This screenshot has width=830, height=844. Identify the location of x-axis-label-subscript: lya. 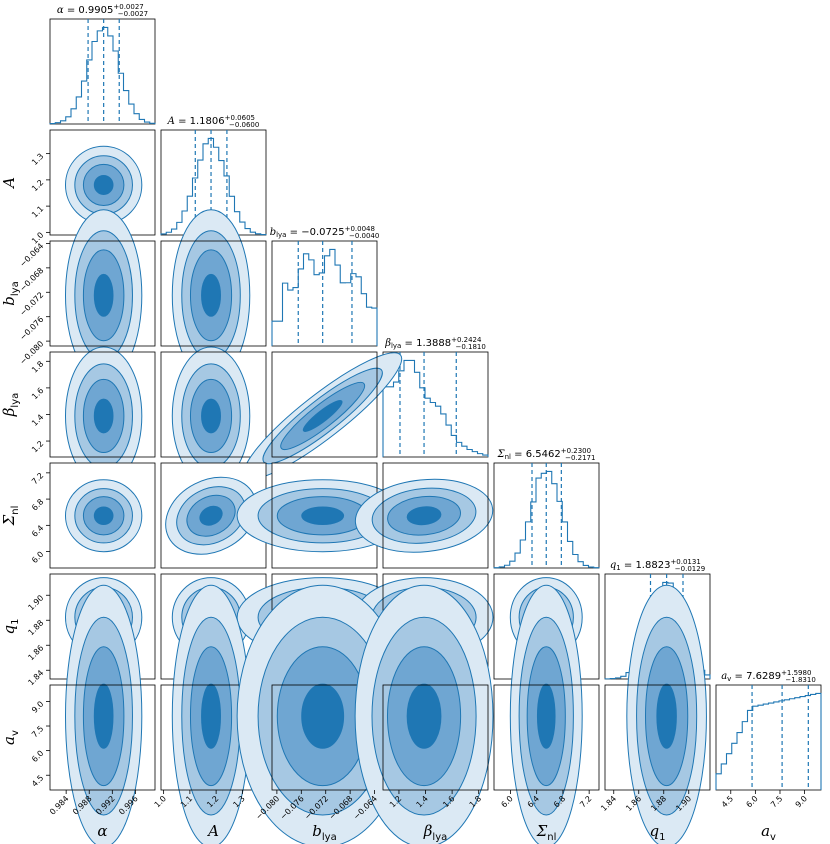
(329, 837).